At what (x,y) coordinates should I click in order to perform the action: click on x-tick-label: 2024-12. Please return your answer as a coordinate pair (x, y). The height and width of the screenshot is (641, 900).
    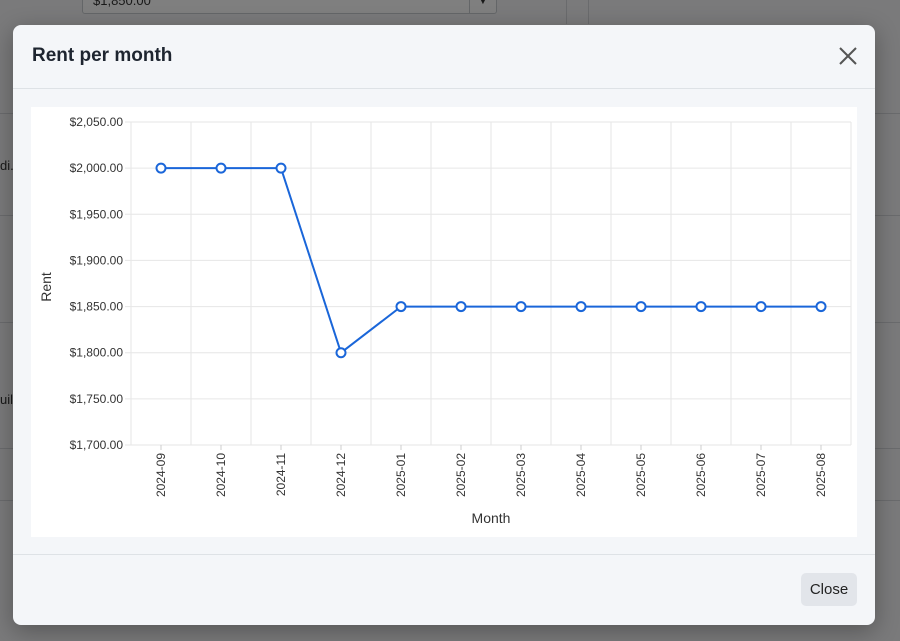
    Looking at the image, I should click on (341, 475).